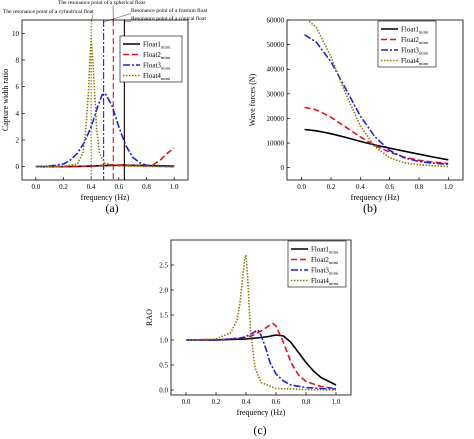 The image size is (474, 439). What do you see at coordinates (252, 99) in the screenshot?
I see `y-axis-label: Wave forces (N)` at bounding box center [252, 99].